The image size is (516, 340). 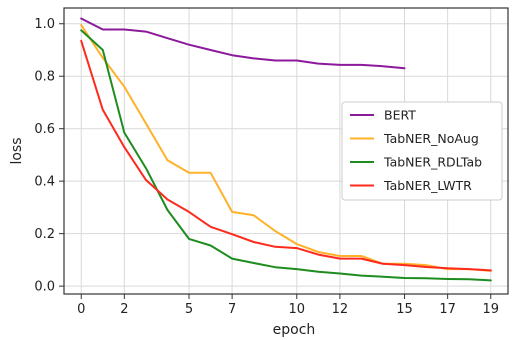 What do you see at coordinates (288, 305) in the screenshot?
I see `x-axis-ticks: 0 2 5 7 10 12 15 17 19` at bounding box center [288, 305].